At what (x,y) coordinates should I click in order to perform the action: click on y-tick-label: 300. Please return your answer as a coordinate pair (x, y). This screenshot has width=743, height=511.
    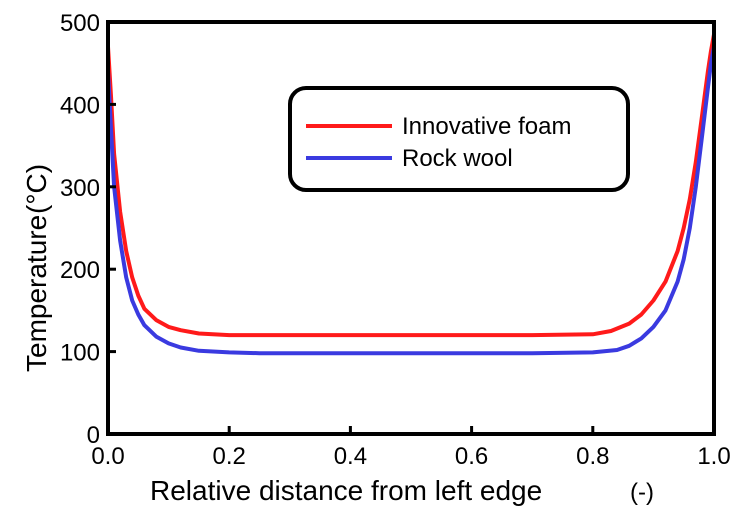
    Looking at the image, I should click on (80, 188).